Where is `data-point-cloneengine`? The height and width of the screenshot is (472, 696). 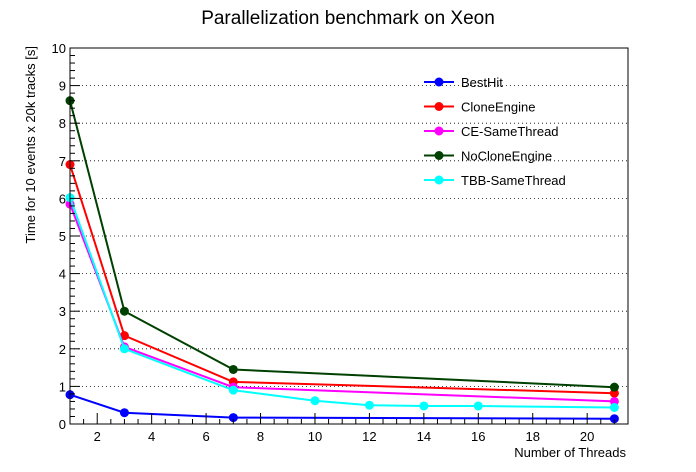 data-point-cloneengine is located at coordinates (124, 336).